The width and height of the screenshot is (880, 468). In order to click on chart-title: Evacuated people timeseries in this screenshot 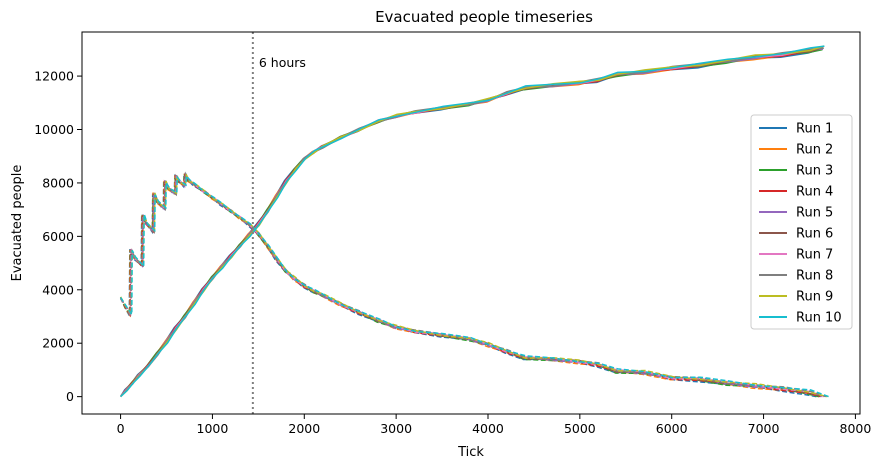, I will do `click(484, 17)`.